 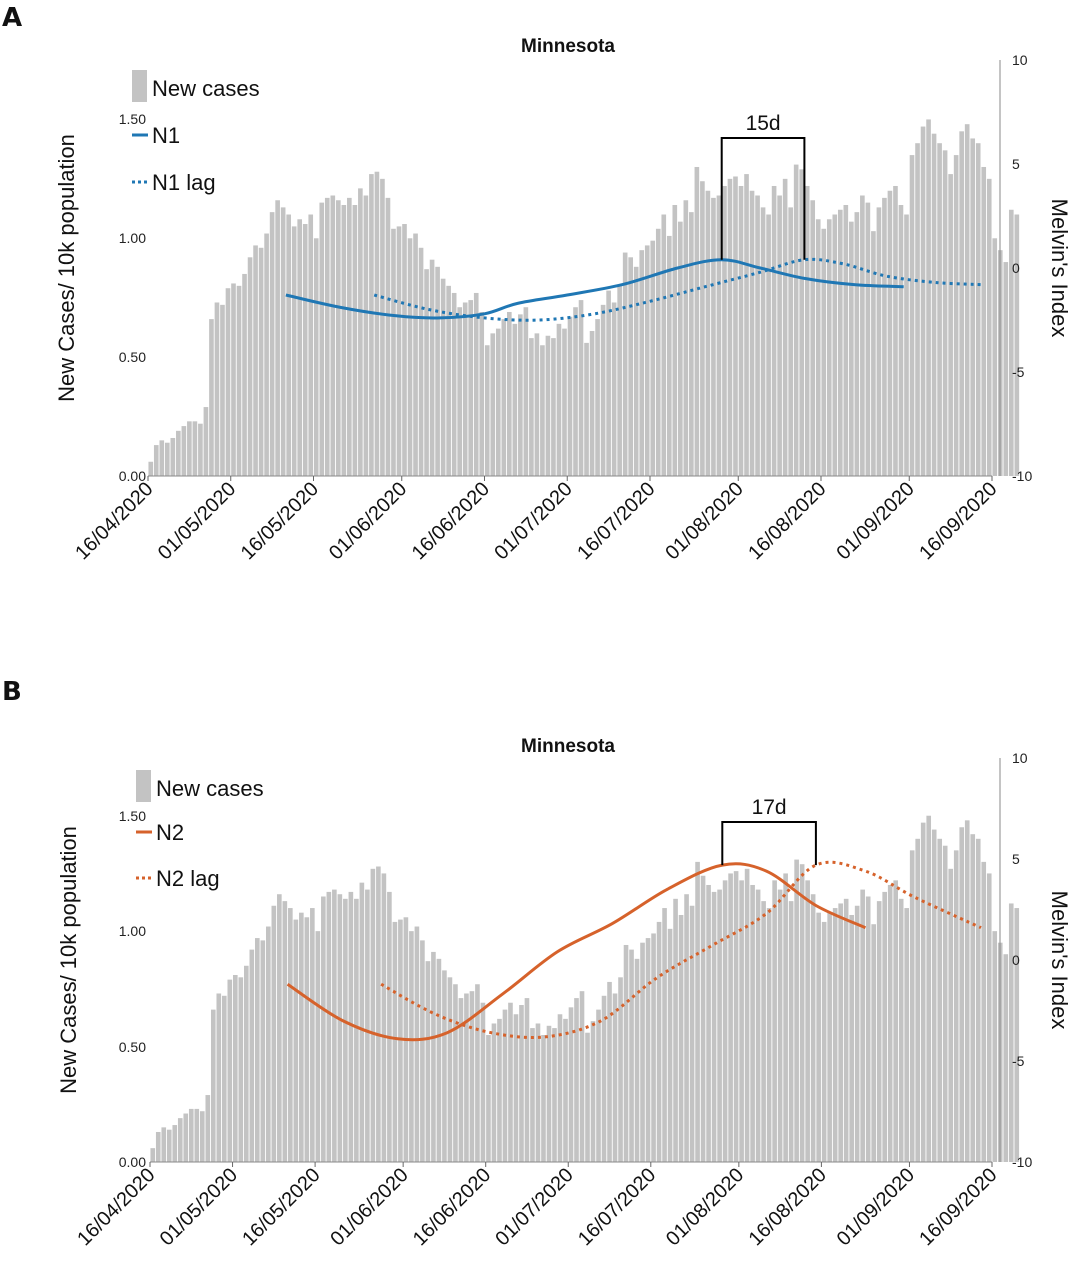 What do you see at coordinates (769, 843) in the screenshot?
I see `bracket-line` at bounding box center [769, 843].